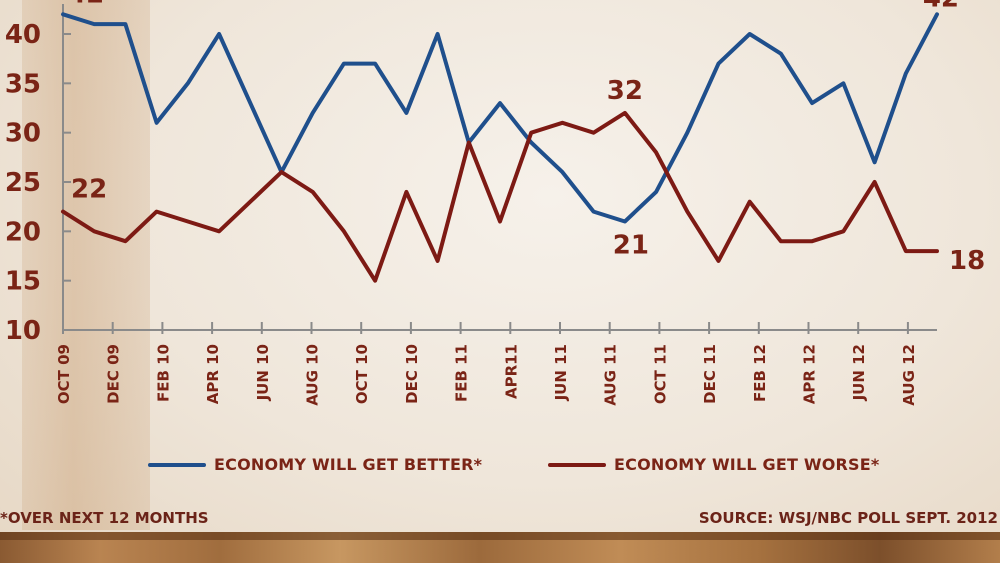 This screenshot has height=563, width=1000. I want to click on y-tick-label: 15, so click(23, 282).